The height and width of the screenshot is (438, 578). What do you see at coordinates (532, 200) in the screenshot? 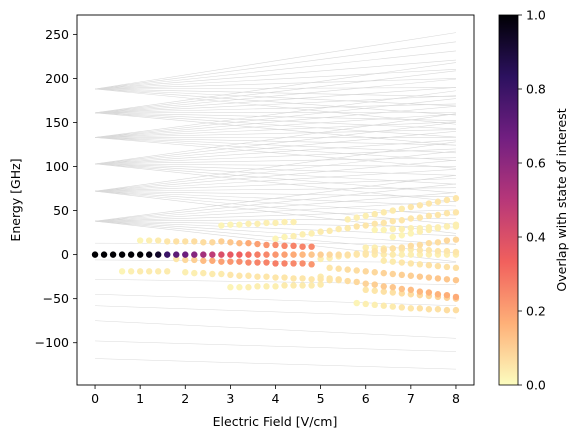
I see `colorbar-ticks: 0.0 0.2 0.4 0.6 0.8 1.0` at bounding box center [532, 200].